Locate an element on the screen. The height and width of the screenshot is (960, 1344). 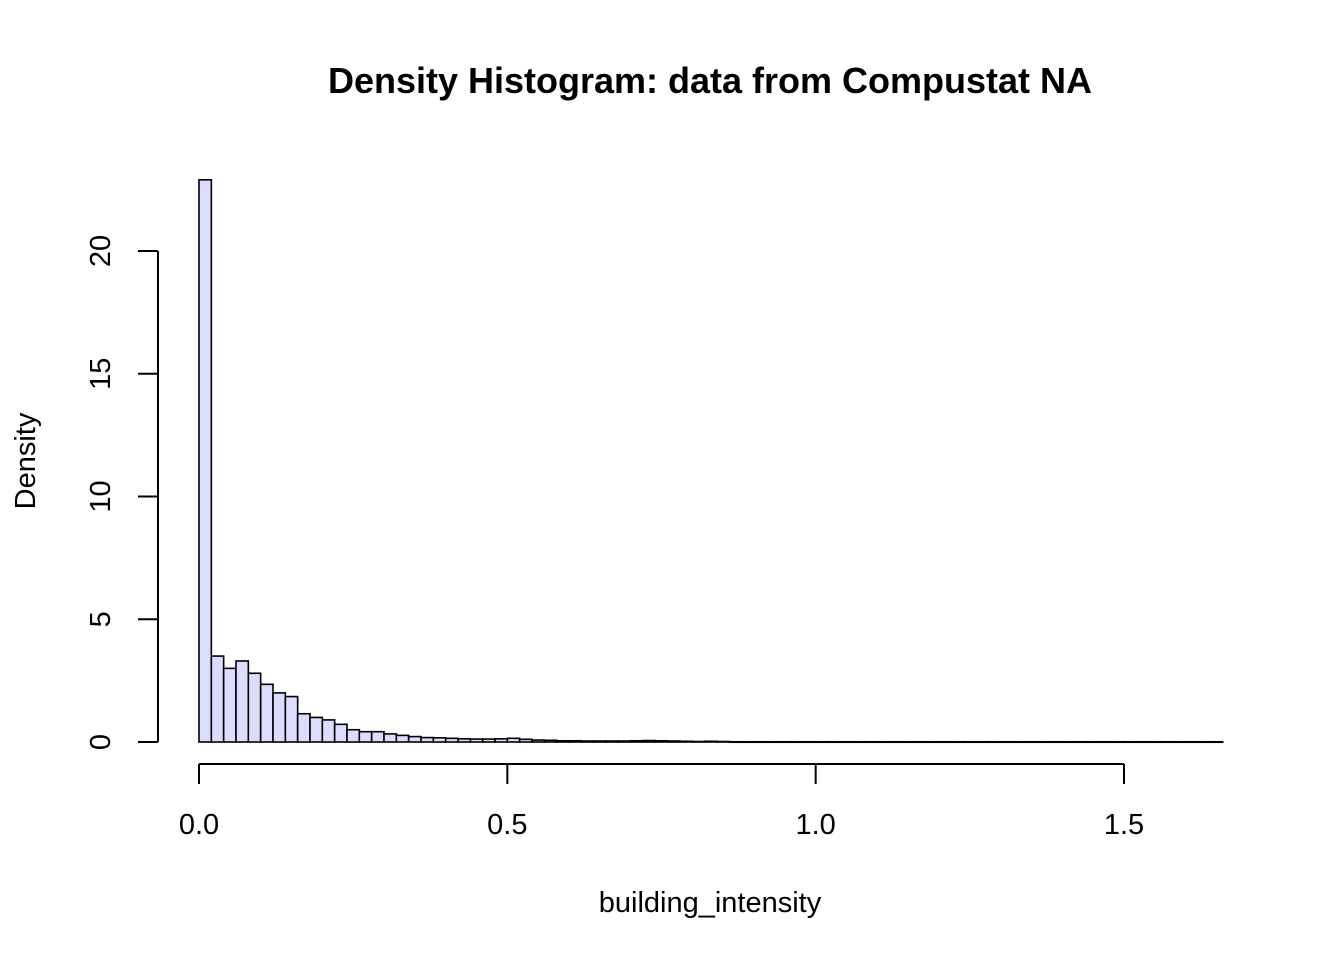
x-tick-label: 1.0 is located at coordinates (816, 825).